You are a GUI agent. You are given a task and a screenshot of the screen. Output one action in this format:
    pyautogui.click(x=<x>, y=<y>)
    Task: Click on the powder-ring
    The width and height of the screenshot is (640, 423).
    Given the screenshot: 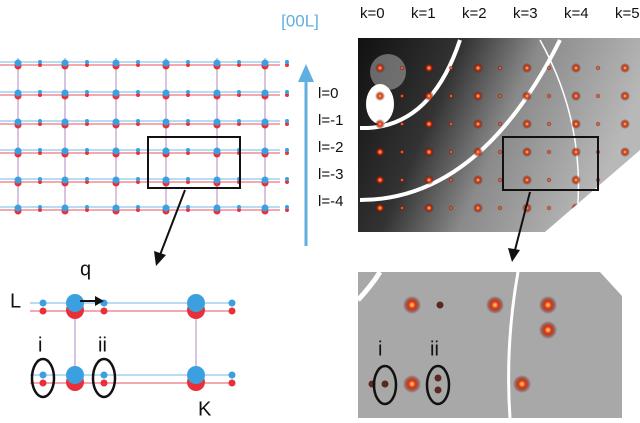 What is the action you would take?
    pyautogui.click(x=513, y=345)
    